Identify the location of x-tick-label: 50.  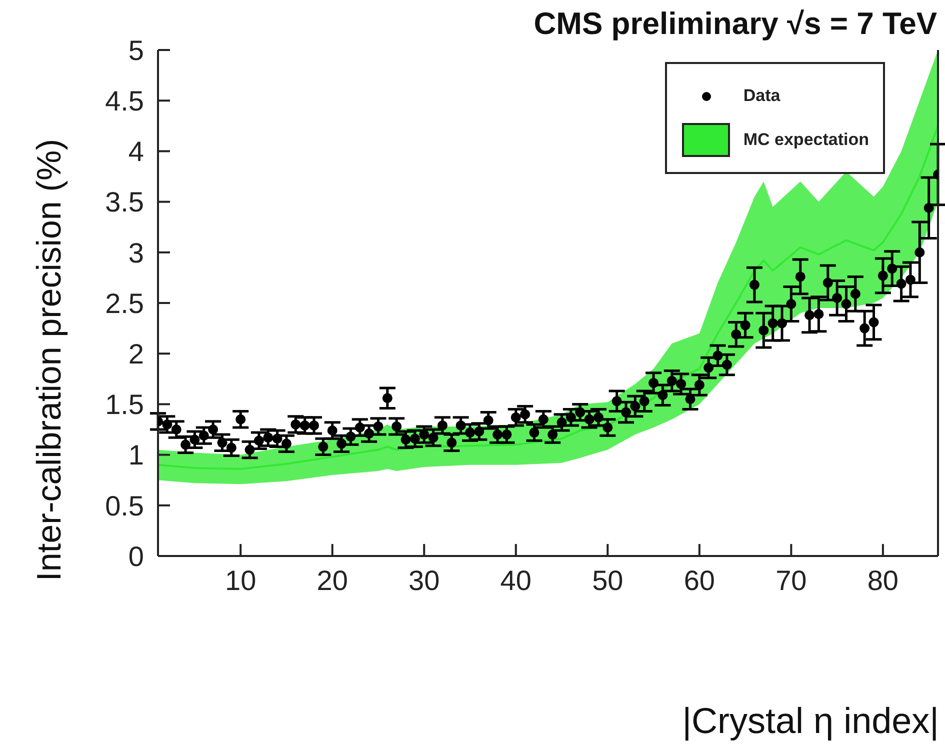
(608, 580).